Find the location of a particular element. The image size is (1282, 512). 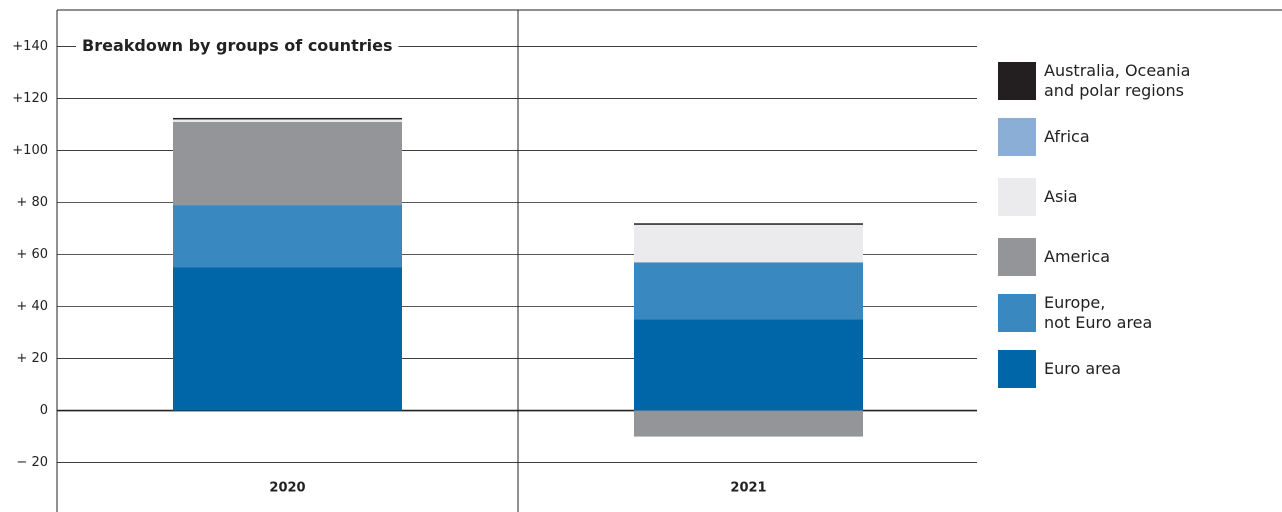

y-tick-label: − 20 is located at coordinates (32, 462).